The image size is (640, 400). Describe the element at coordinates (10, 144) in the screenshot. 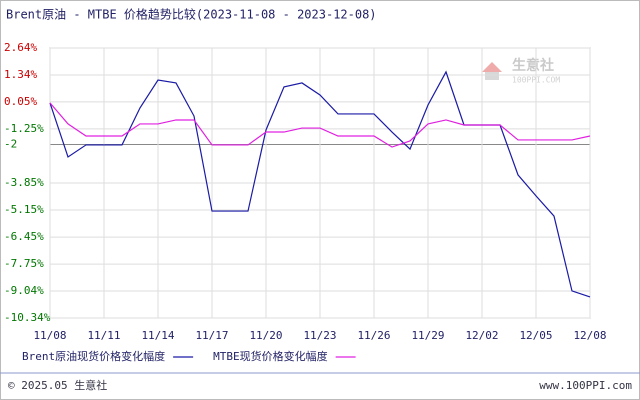

I see `y-tick-label: -2` at that location.